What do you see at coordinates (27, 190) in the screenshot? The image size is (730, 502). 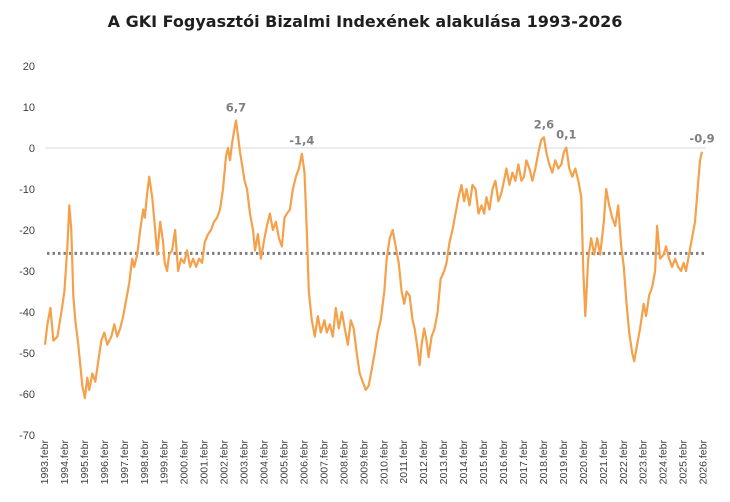 I see `y-tick-label: -10` at bounding box center [27, 190].